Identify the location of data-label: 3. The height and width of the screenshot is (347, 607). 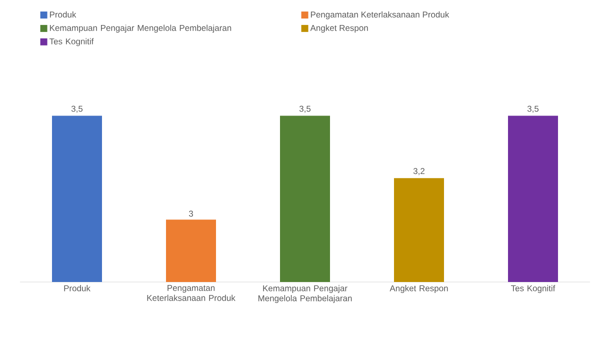
(190, 213).